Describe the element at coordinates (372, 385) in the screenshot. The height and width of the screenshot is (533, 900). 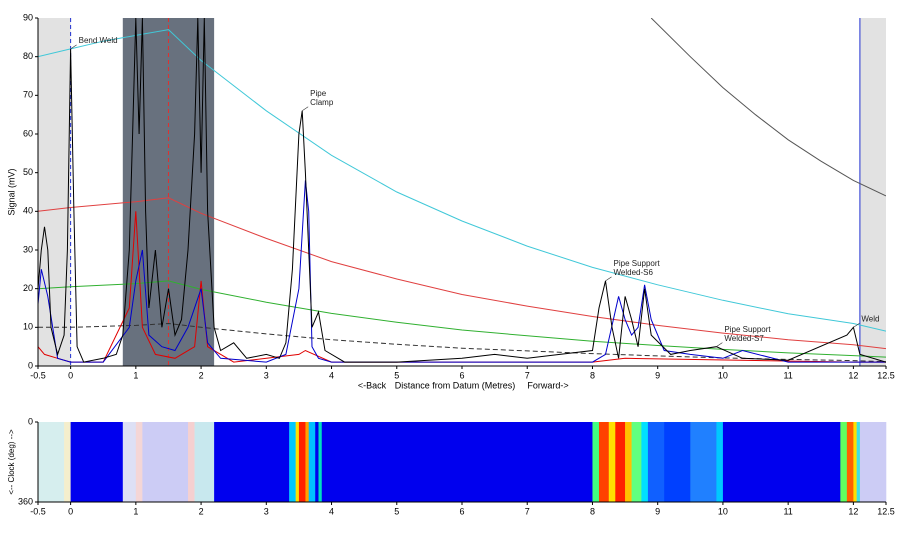
I see `x-label-back: <-Back` at that location.